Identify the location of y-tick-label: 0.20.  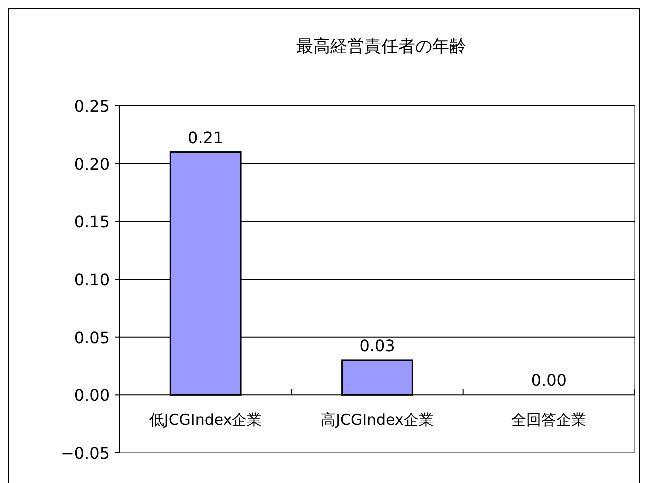
(92, 164).